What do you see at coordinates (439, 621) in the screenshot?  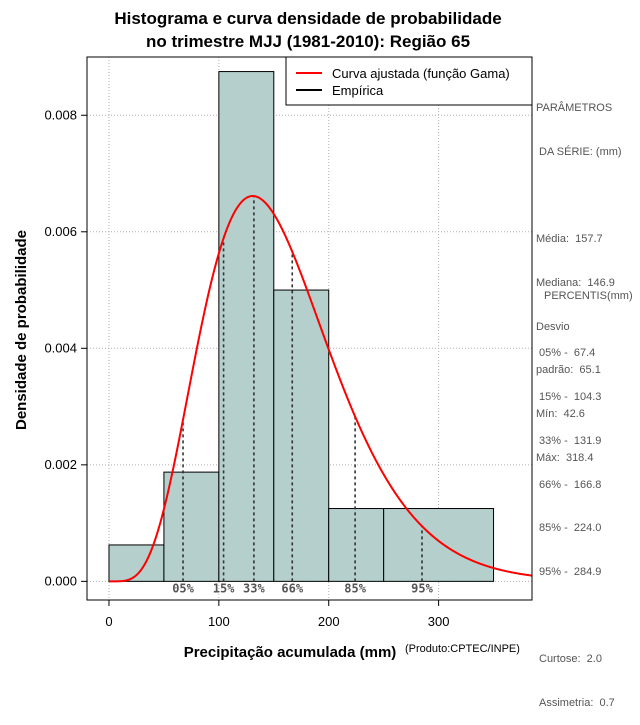 I see `x-tick-label-3: 300` at bounding box center [439, 621].